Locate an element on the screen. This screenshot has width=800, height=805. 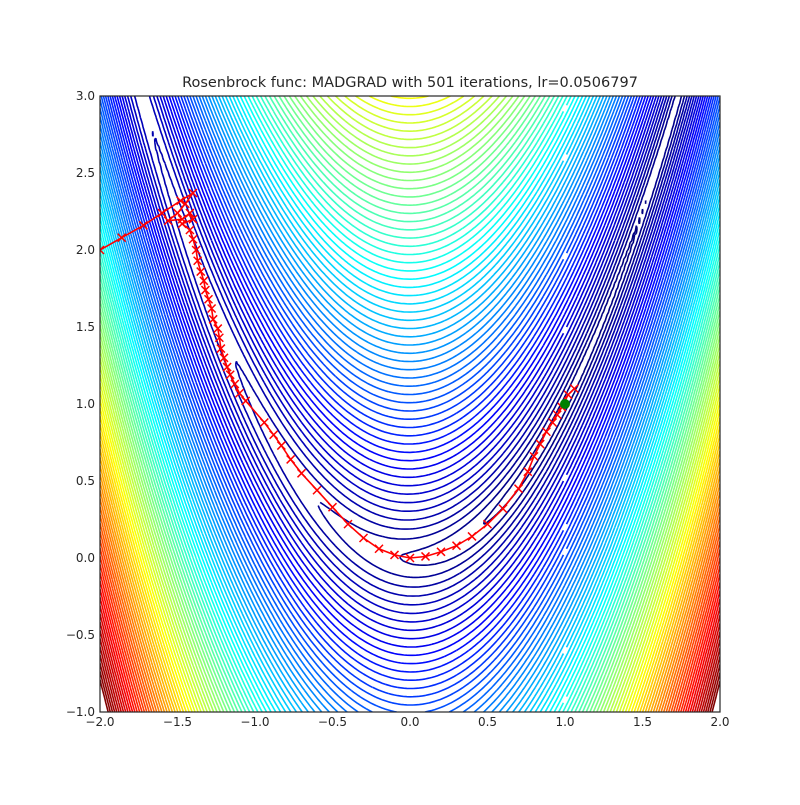
x-tick-label: 0.5 is located at coordinates (487, 722).